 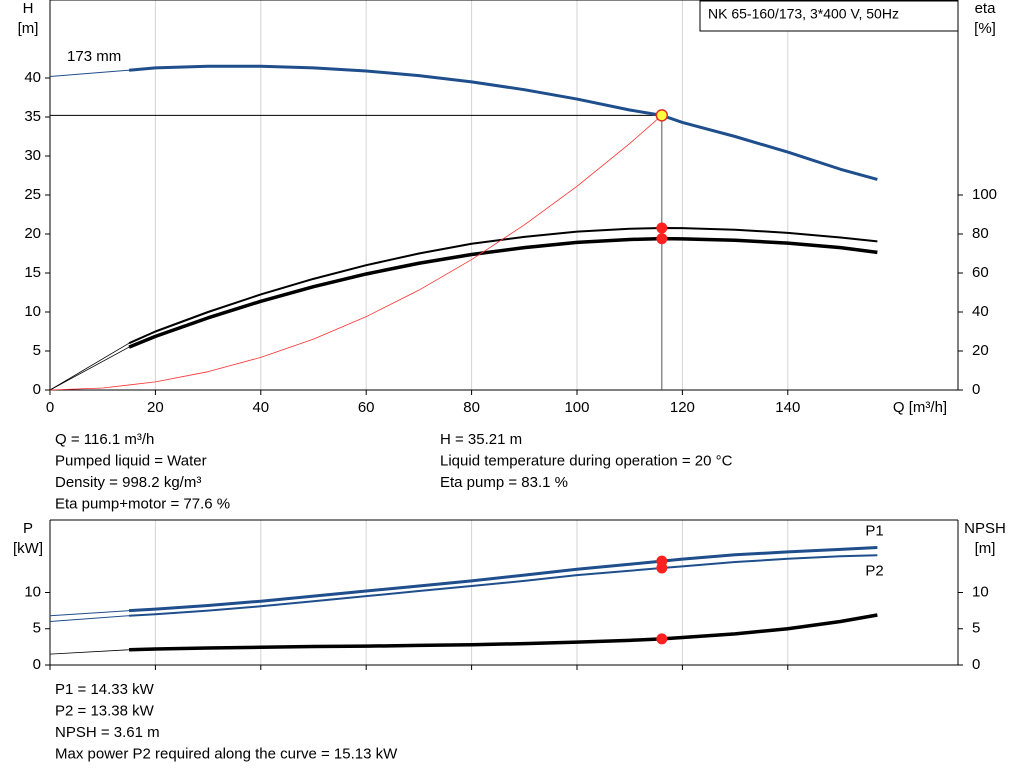 What do you see at coordinates (105, 710) in the screenshot?
I see `readout: P2 = 13.38 kW` at bounding box center [105, 710].